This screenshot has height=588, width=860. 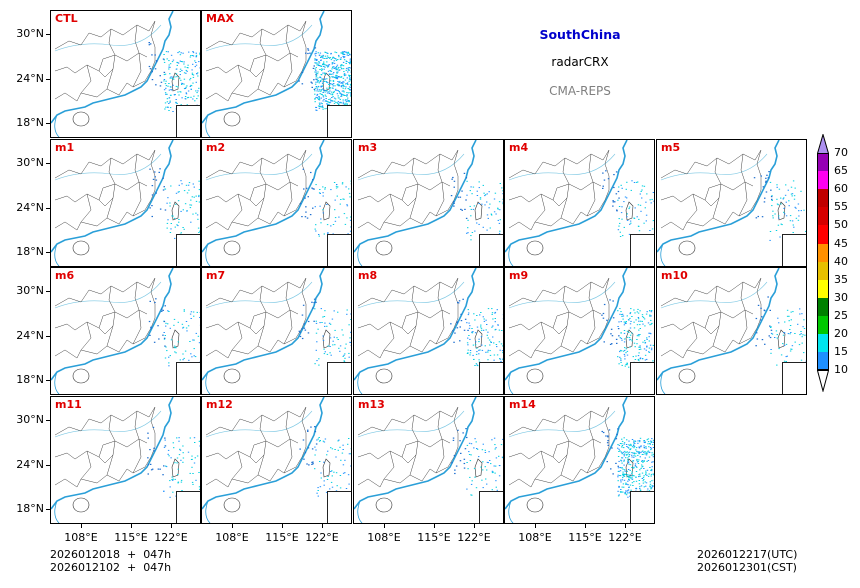 I want to click on colorbar-tick-label: 50, so click(x=841, y=225).